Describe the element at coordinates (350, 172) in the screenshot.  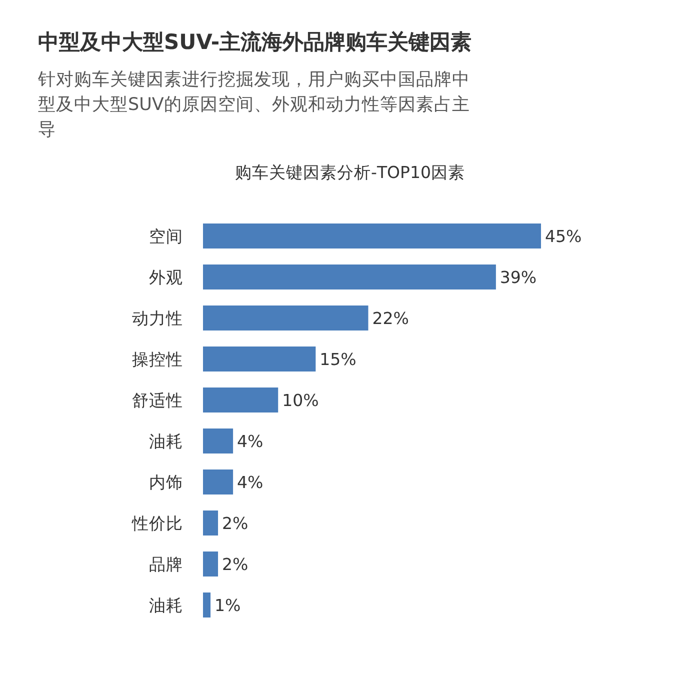
I see `text: 购车关键因素分析-TOP10因素` at that location.